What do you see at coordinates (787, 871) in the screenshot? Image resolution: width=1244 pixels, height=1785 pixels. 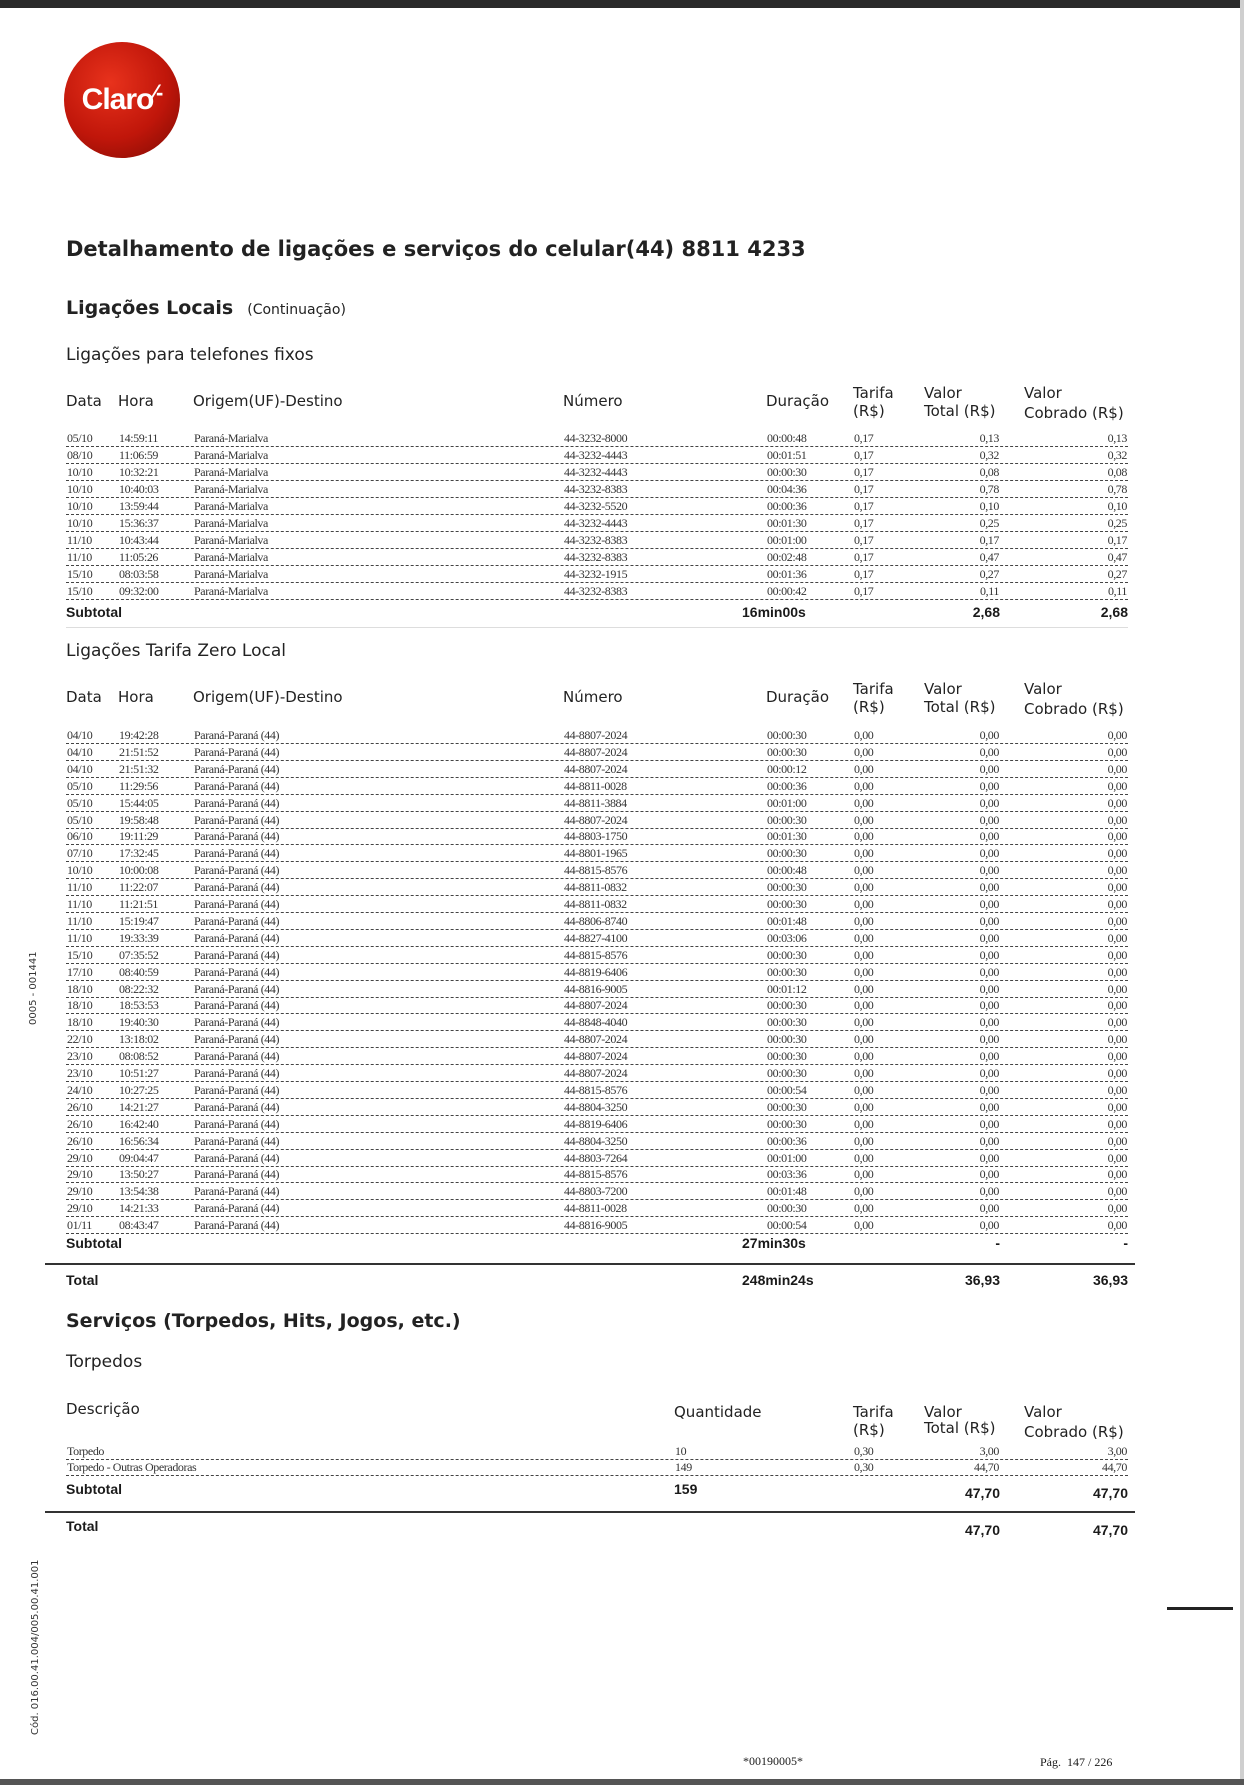 I see `cell-duracao: 00:00:48` at bounding box center [787, 871].